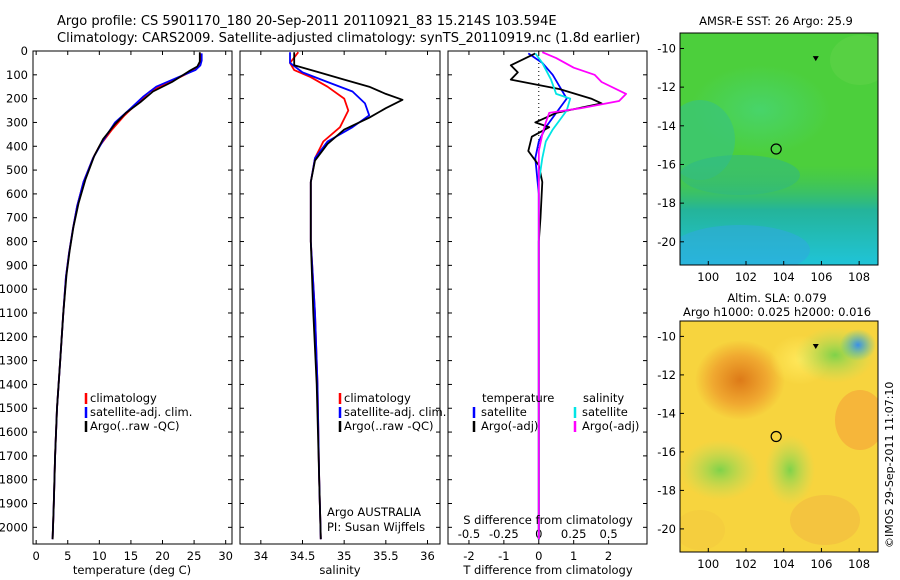  I want to click on depth-tick-label: 0, so click(24, 51).